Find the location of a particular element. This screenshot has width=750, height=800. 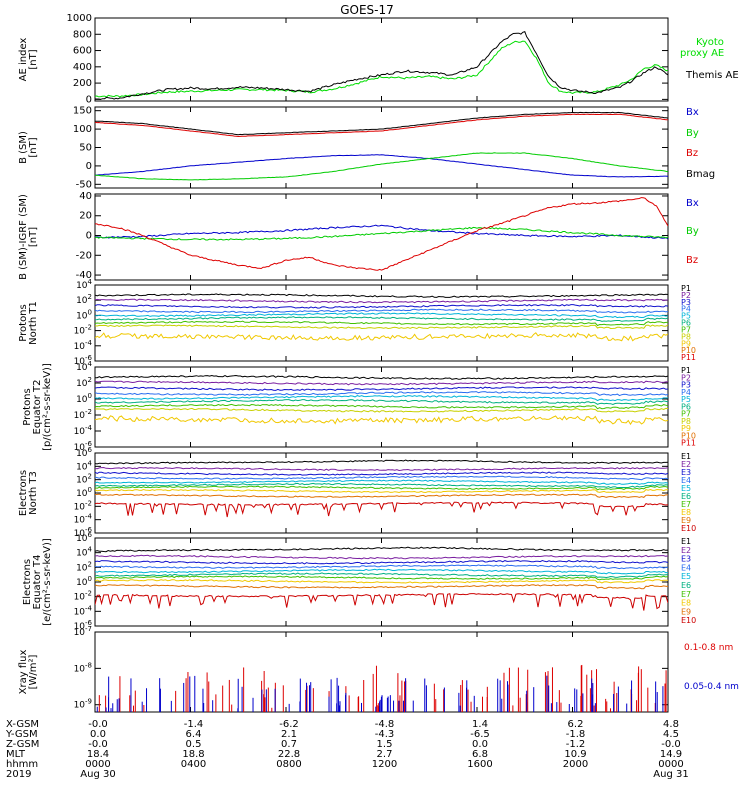

ephemeris-value: 18.8 is located at coordinates (193, 754).